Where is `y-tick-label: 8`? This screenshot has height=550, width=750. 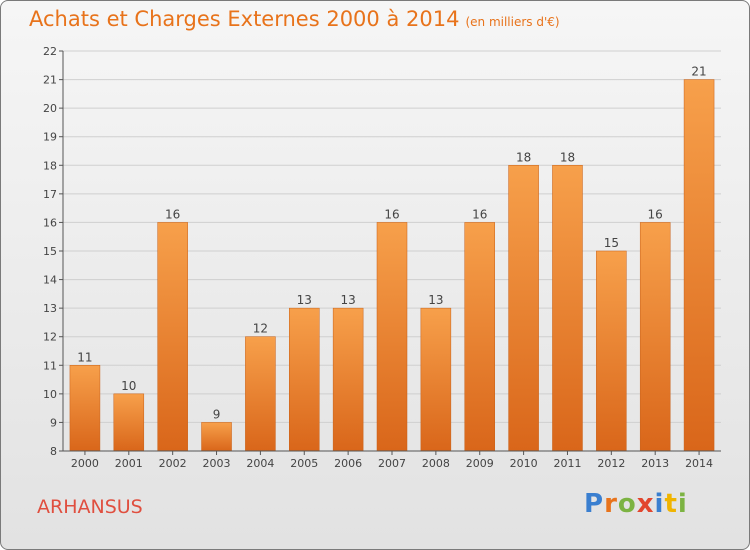 y-tick-label: 8 is located at coordinates (53, 451).